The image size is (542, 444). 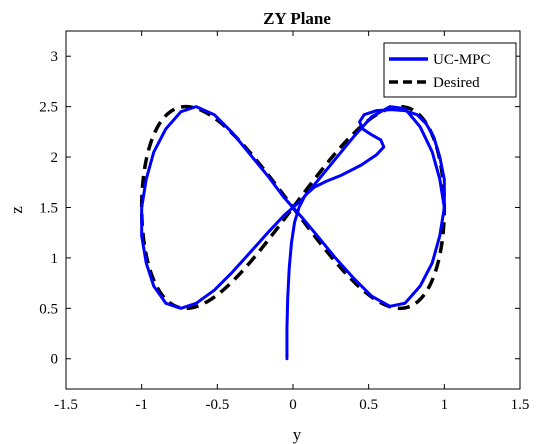 I want to click on y-tick-label: 0.5, so click(x=48, y=309).